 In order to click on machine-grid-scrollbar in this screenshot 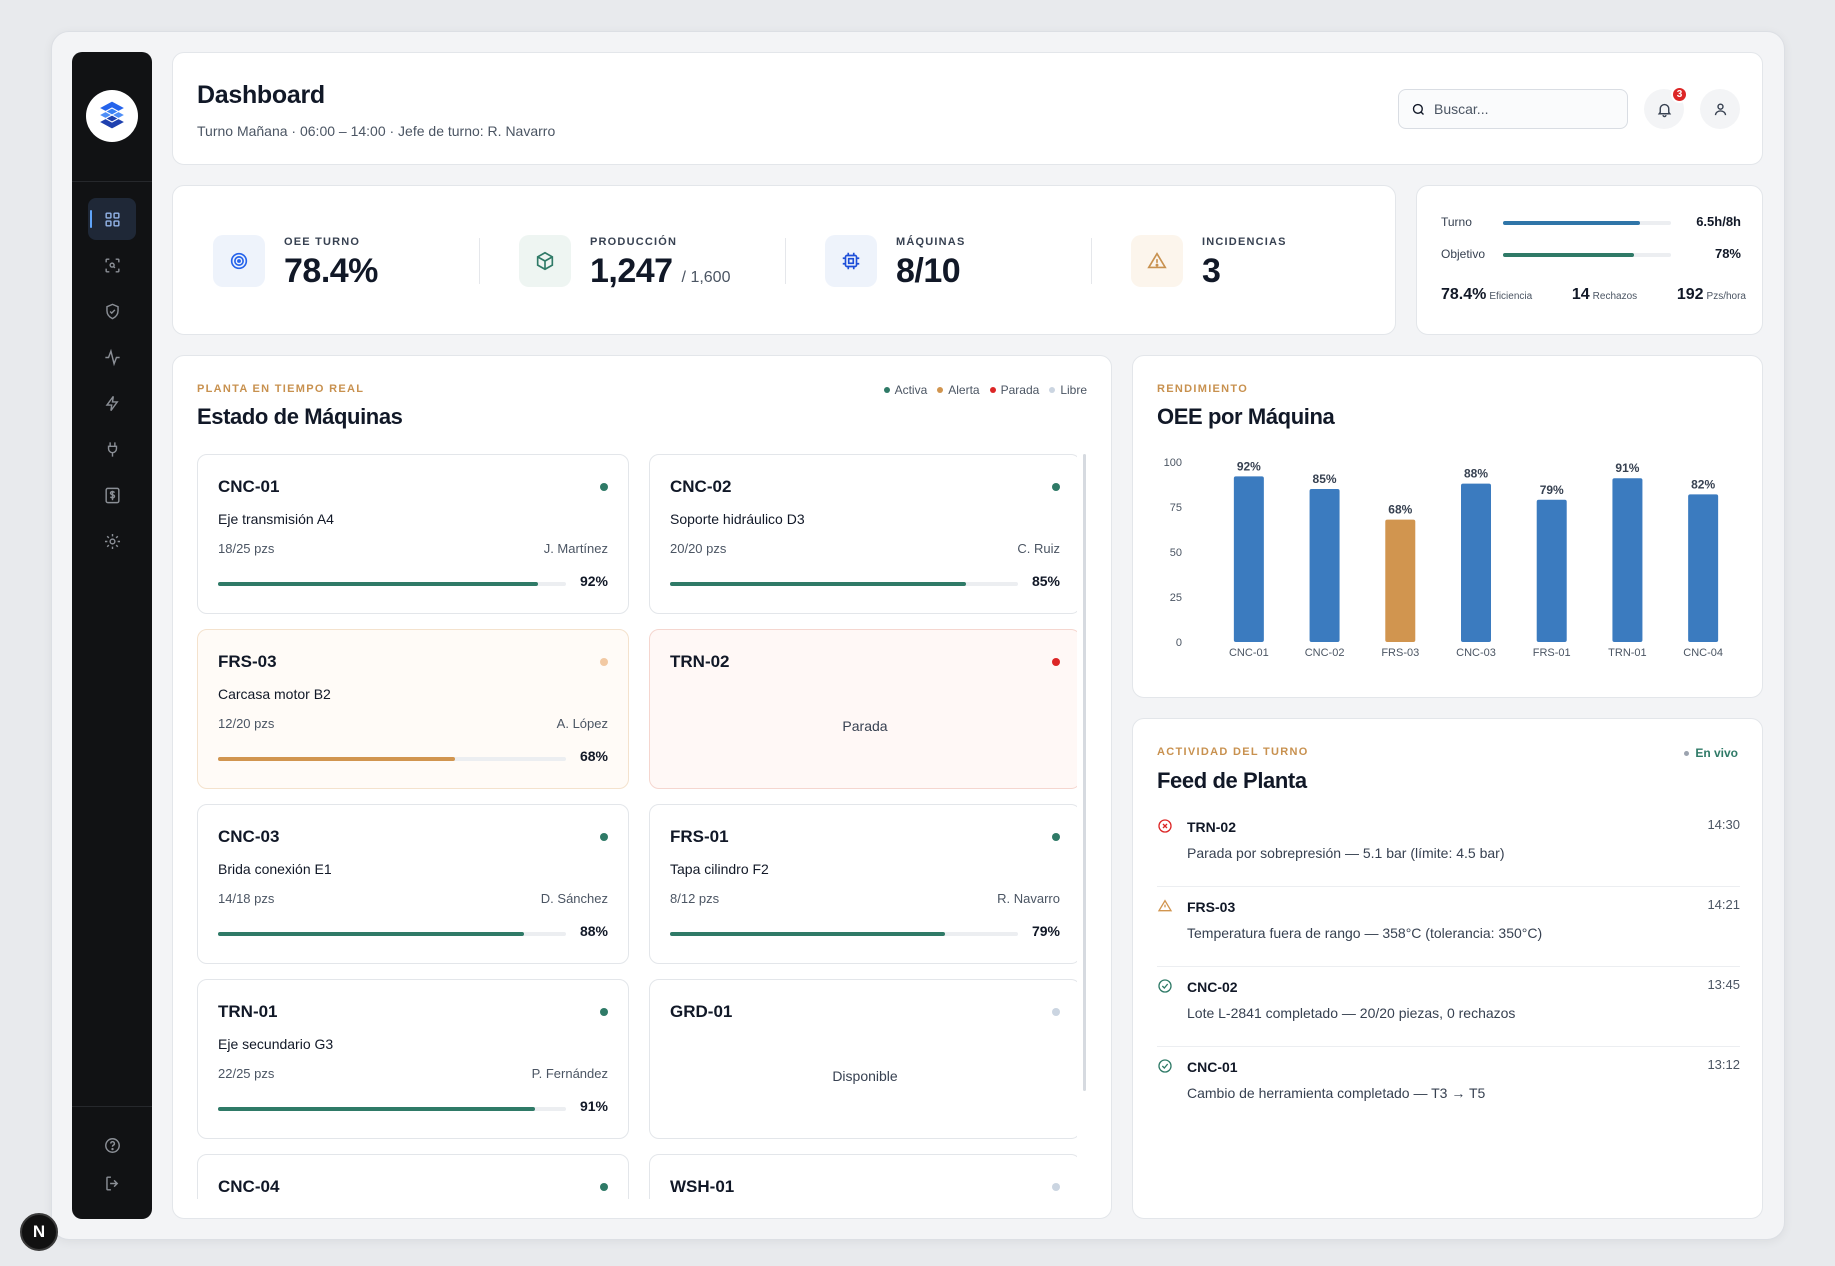, I will do `click(1084, 772)`.